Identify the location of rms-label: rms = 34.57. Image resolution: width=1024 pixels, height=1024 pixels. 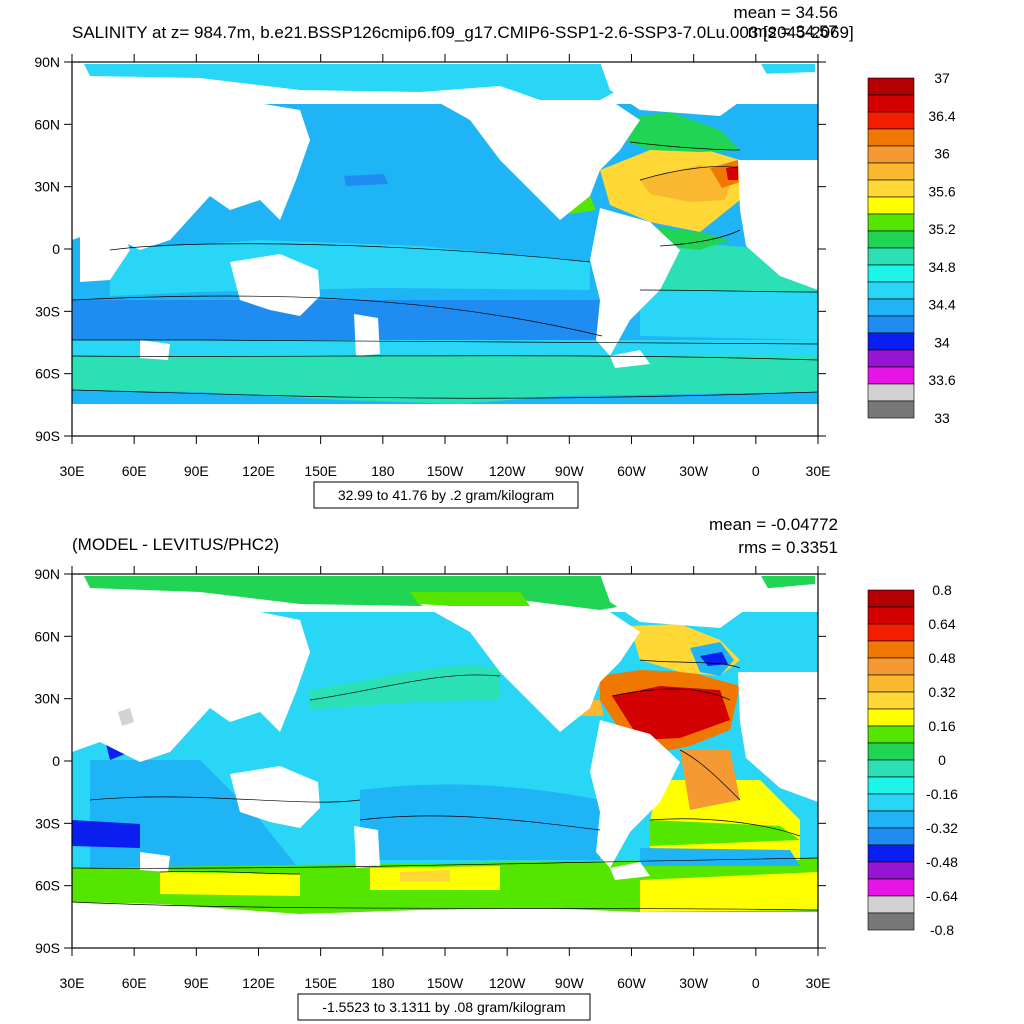
(793, 31).